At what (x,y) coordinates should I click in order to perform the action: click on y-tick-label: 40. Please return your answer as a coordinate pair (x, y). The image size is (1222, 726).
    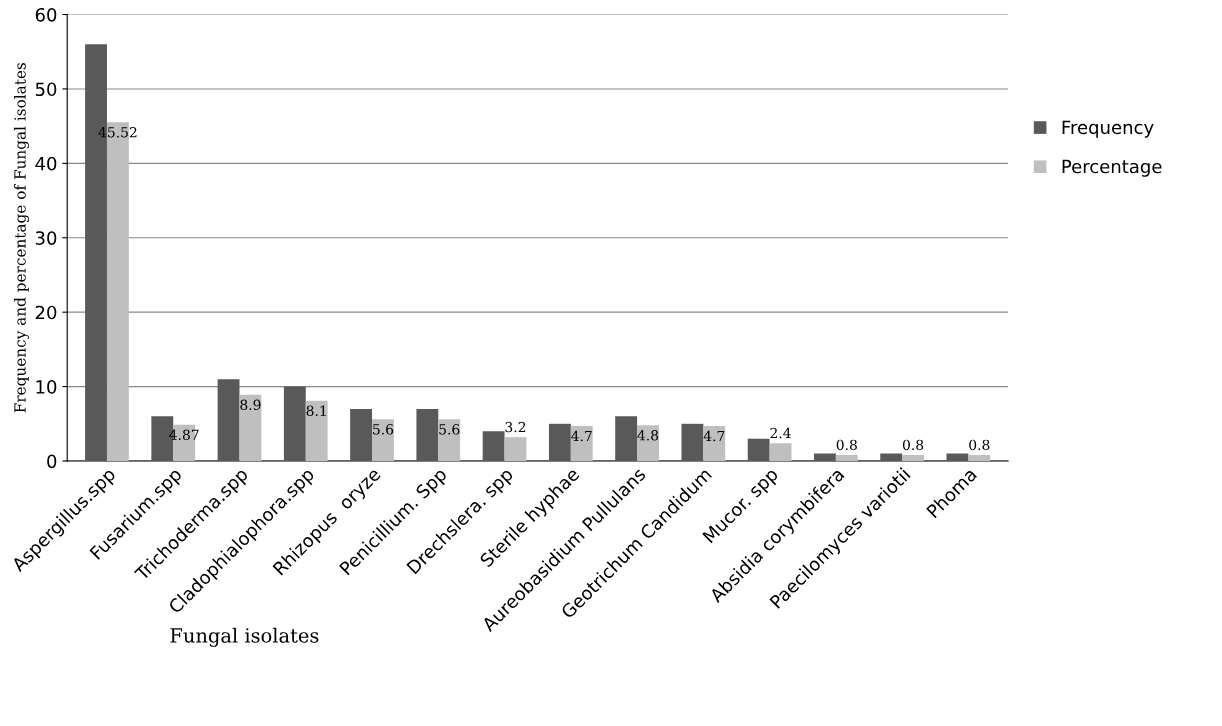
    Looking at the image, I should click on (46, 163).